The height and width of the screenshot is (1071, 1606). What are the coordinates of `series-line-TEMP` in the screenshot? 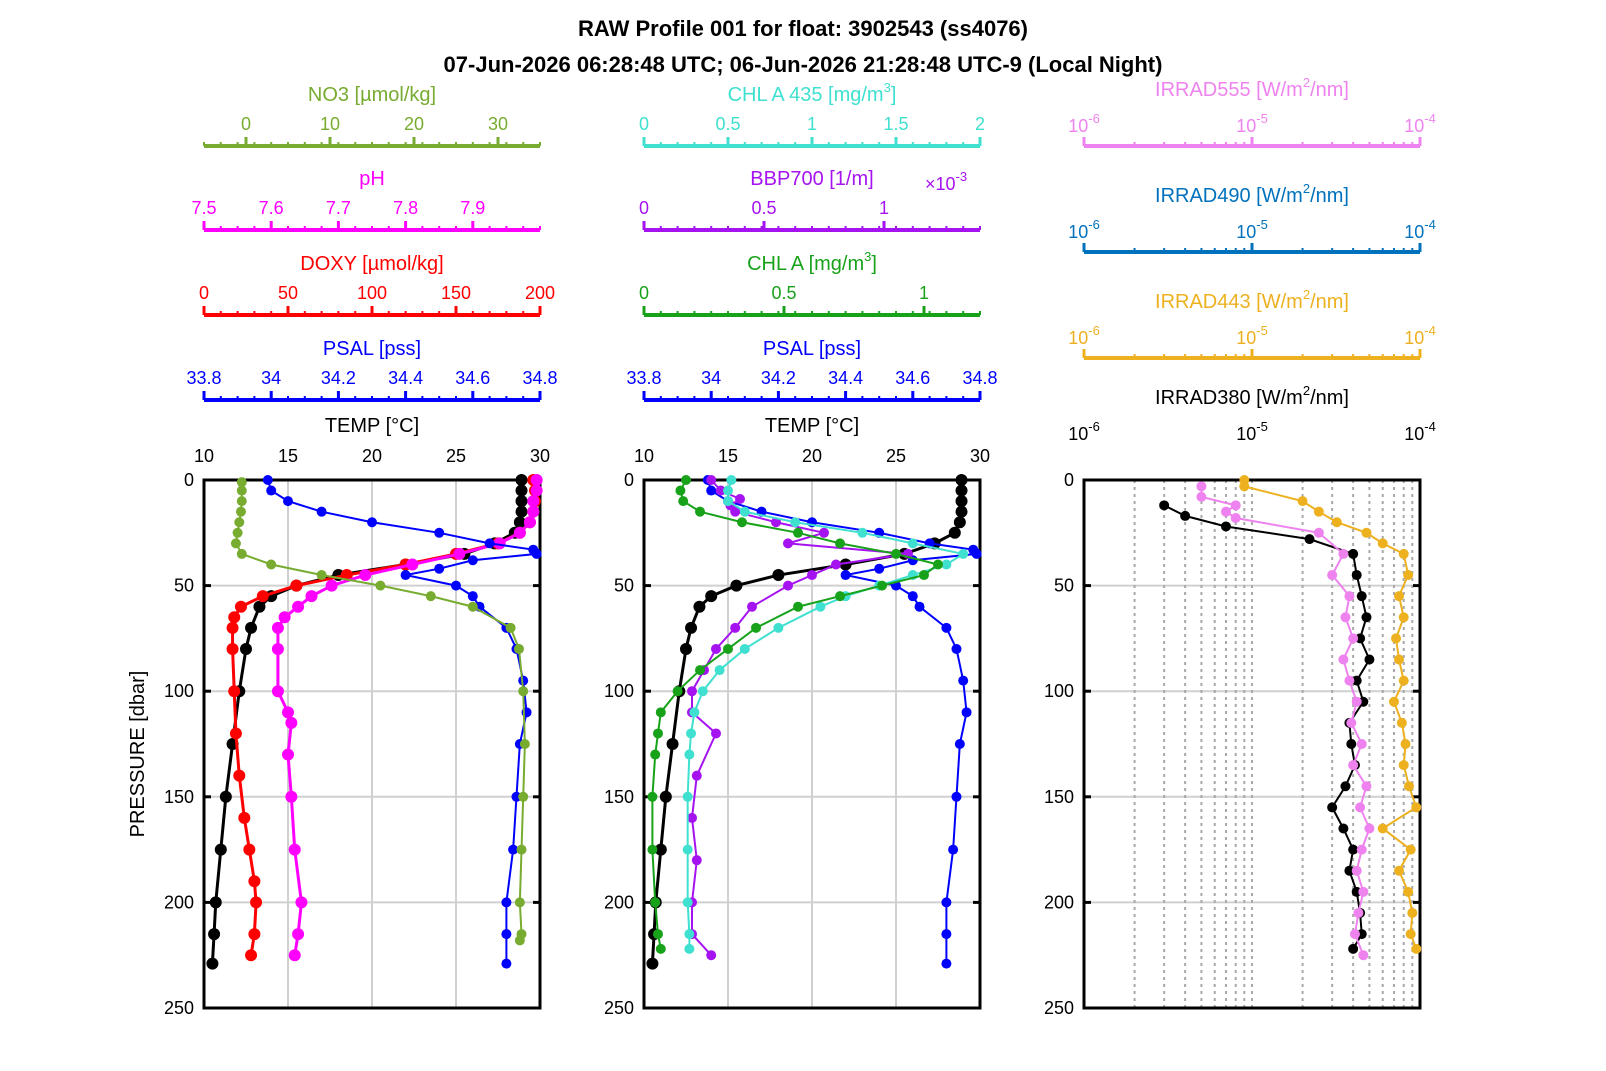 It's located at (807, 722).